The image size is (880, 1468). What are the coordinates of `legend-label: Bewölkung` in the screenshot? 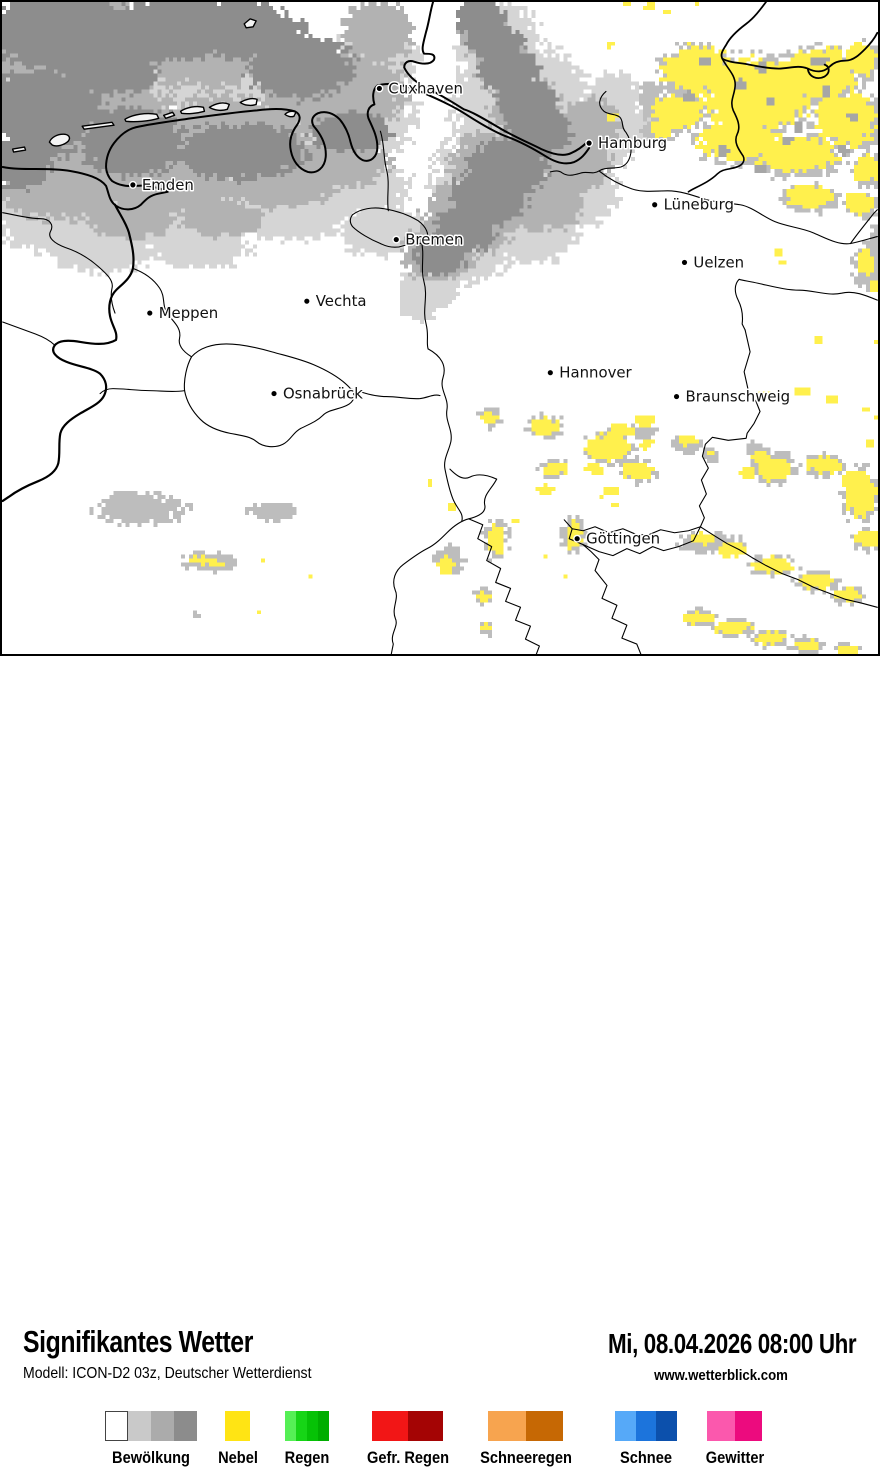 It's located at (151, 1457).